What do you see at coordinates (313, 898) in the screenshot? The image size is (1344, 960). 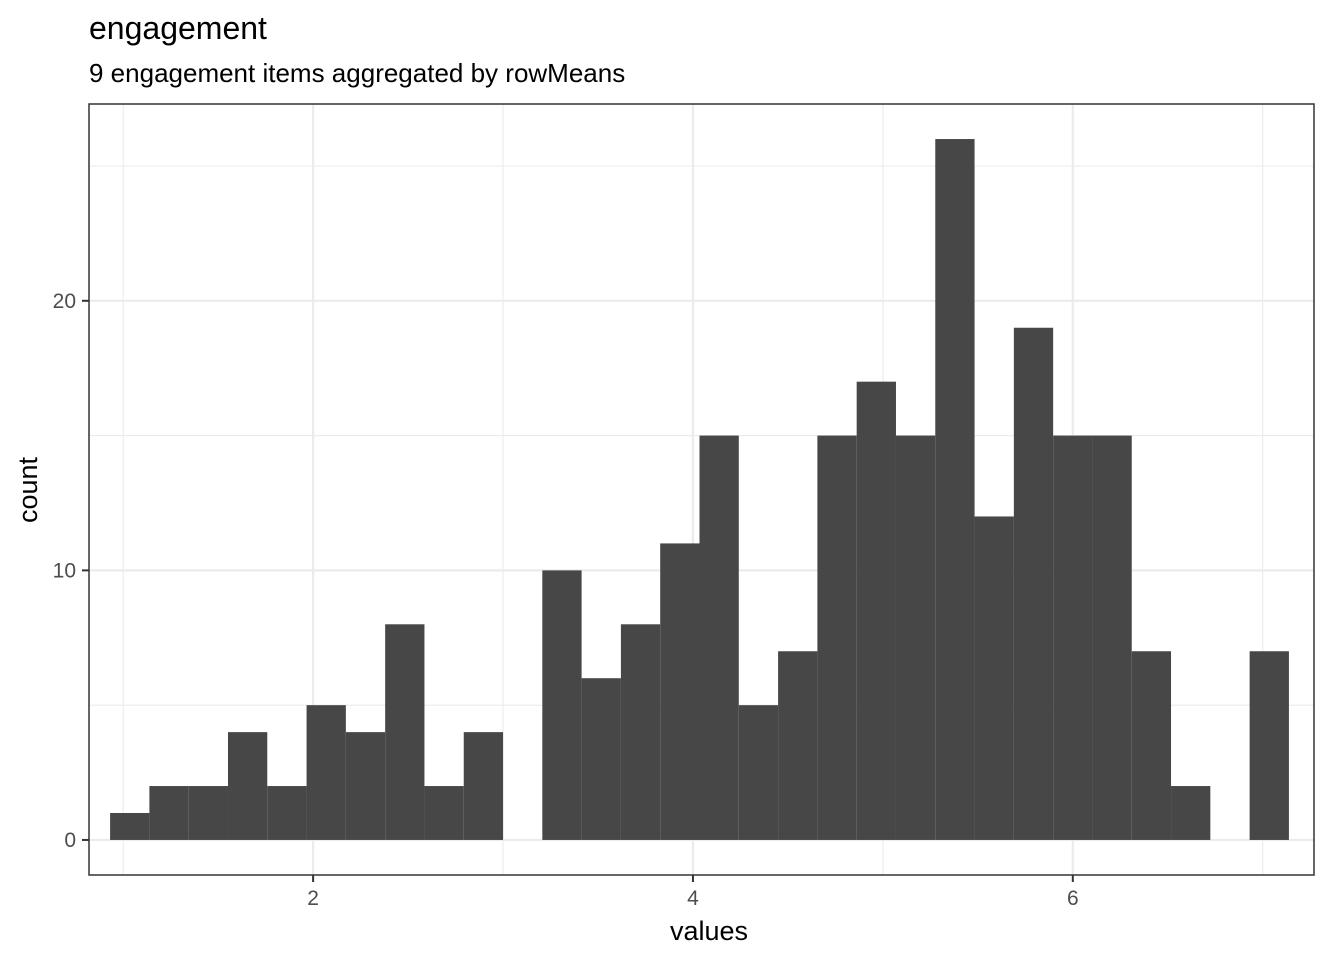 I see `x-tick-label: 2` at bounding box center [313, 898].